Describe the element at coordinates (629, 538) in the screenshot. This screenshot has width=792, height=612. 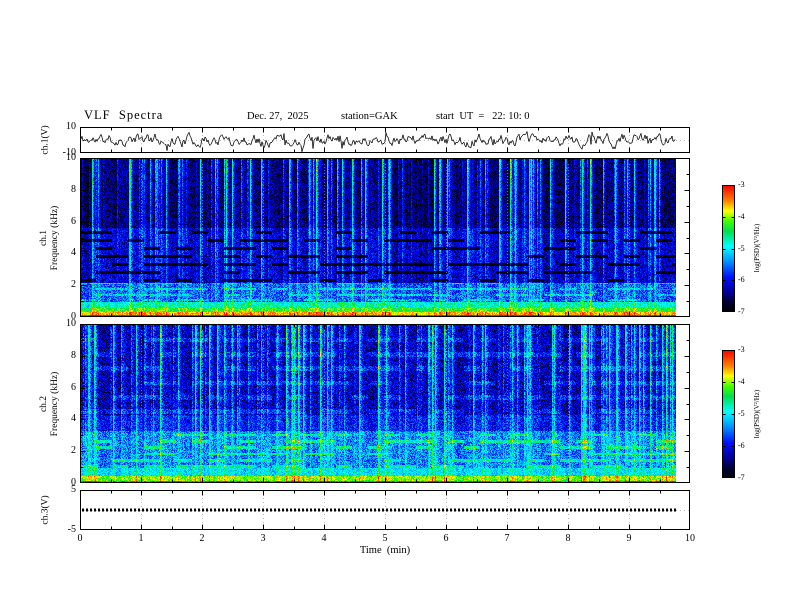
I see `x-tick-label-9: 9` at that location.